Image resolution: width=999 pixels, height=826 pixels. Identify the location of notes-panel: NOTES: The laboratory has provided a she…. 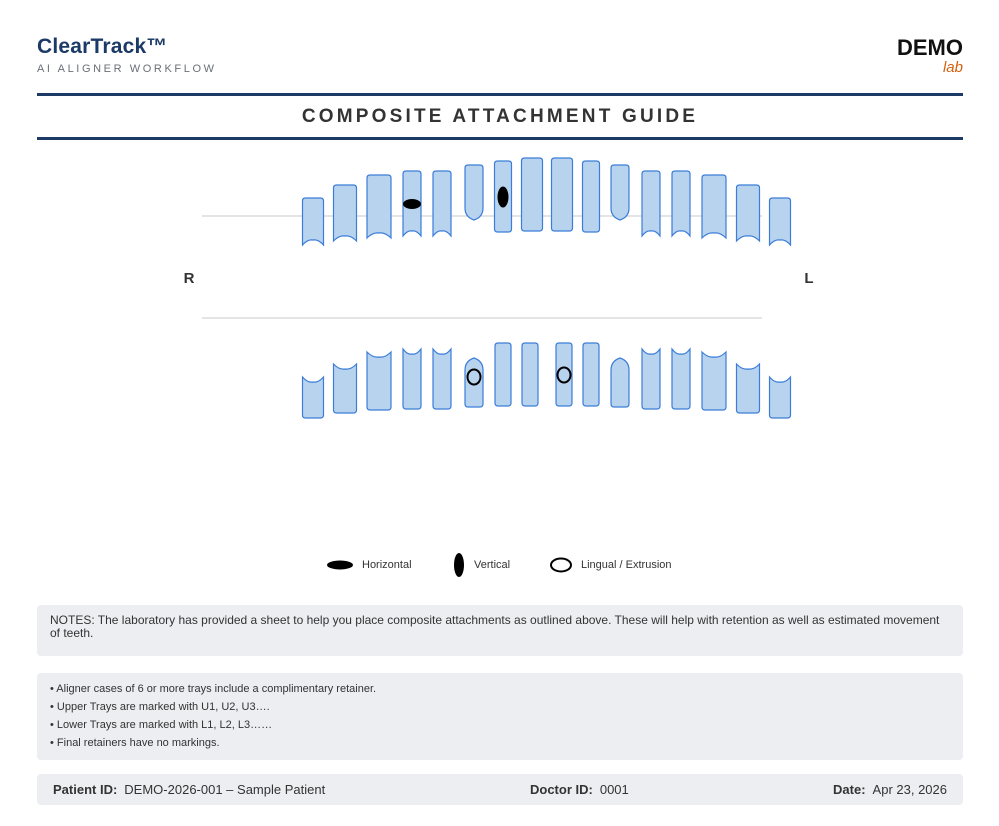
(500, 630).